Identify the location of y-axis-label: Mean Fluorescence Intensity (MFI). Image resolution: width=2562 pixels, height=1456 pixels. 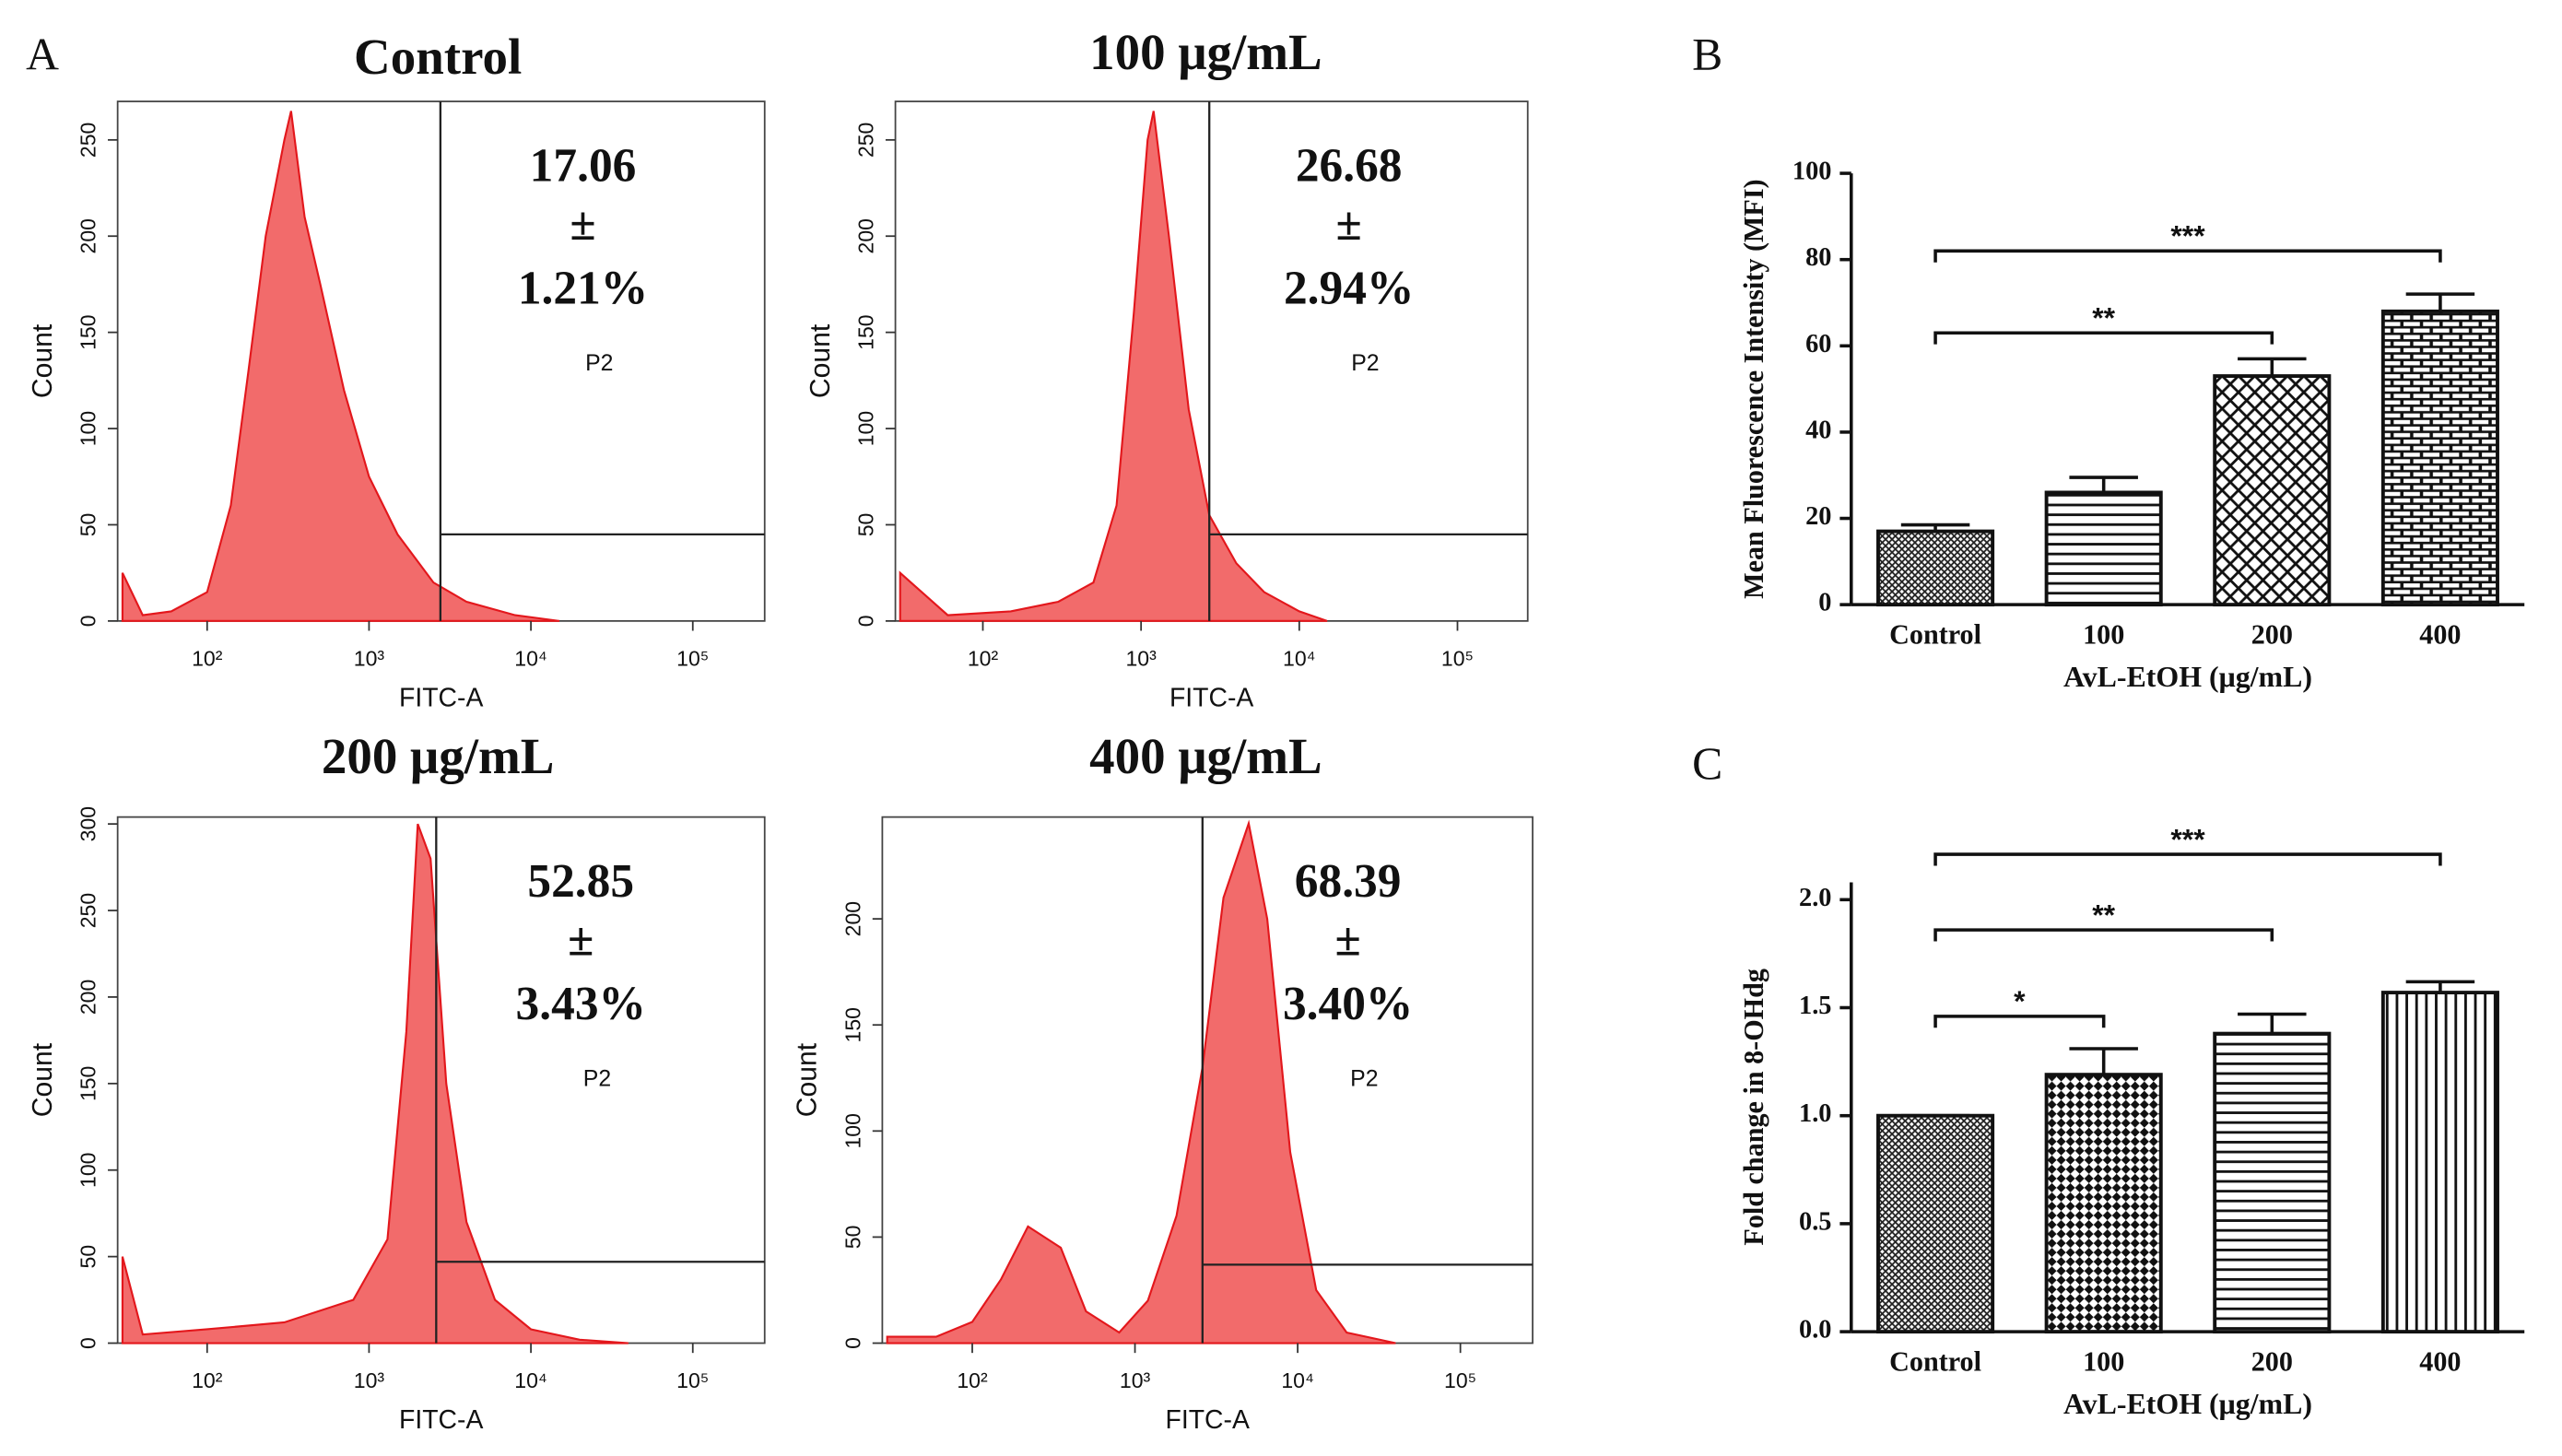
(1753, 388).